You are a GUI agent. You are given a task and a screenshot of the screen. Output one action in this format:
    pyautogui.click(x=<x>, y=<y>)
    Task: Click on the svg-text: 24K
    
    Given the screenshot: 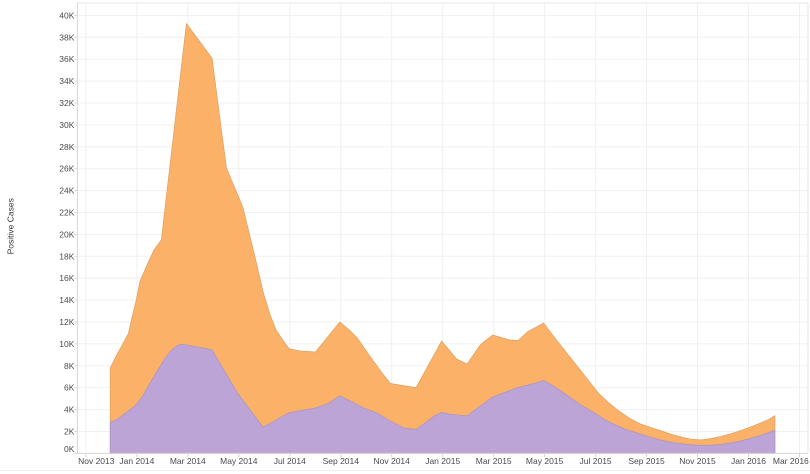 What is the action you would take?
    pyautogui.click(x=66, y=191)
    